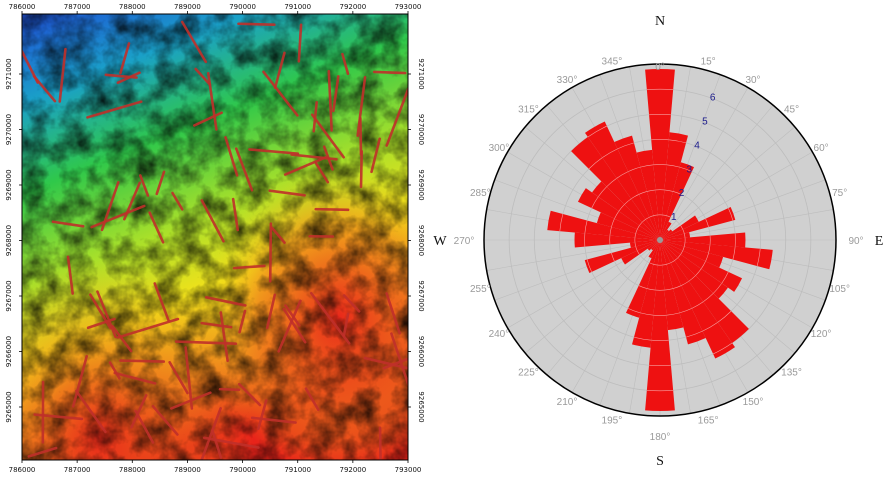 This screenshot has height=480, width=891. What do you see at coordinates (713, 98) in the screenshot?
I see `radius-label: 6` at bounding box center [713, 98].